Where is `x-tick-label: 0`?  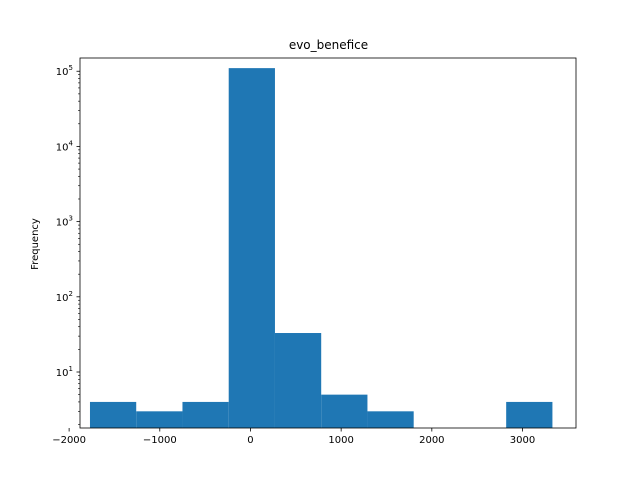
x-tick-label: 0 is located at coordinates (250, 440).